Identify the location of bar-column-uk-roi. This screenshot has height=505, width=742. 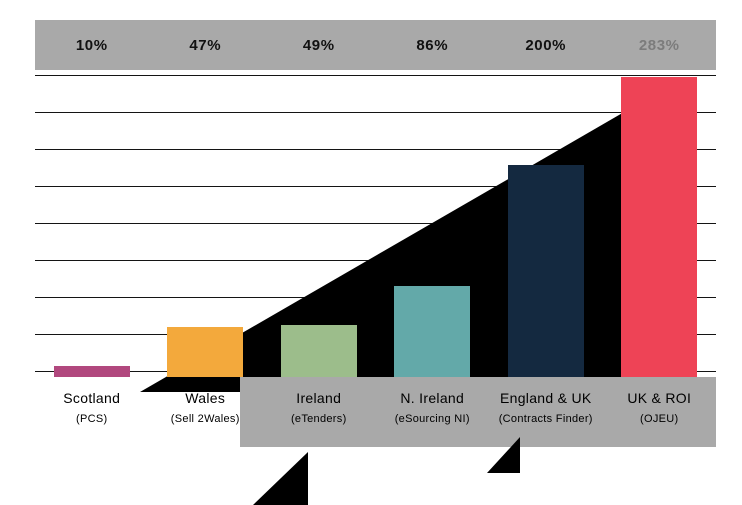
(660, 223).